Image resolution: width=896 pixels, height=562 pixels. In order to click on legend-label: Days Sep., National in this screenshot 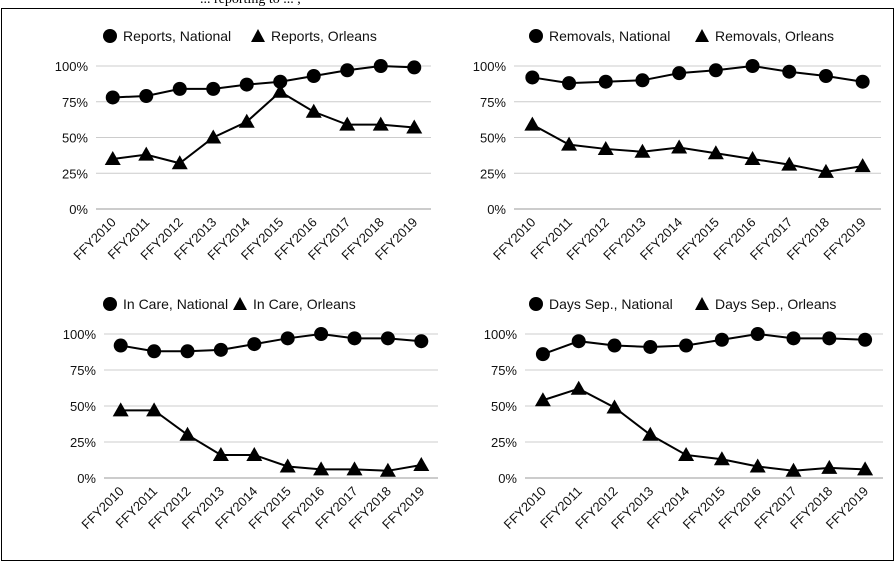, I will do `click(611, 304)`.